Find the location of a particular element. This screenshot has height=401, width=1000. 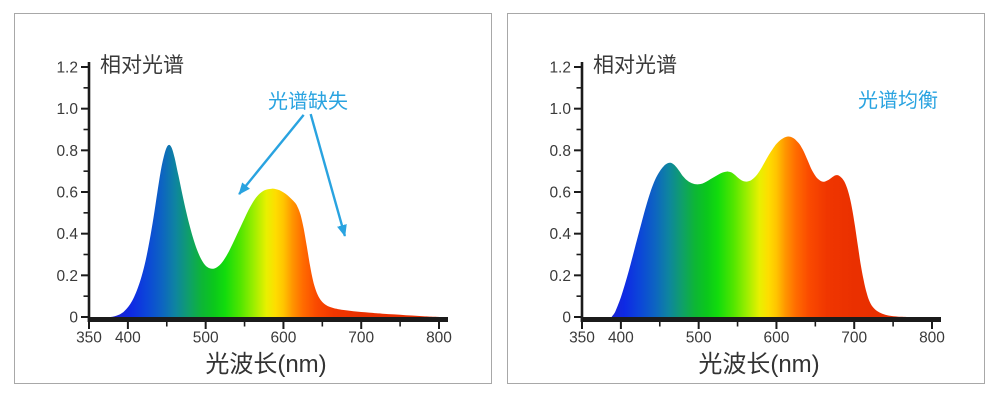

annotation-label-spectrum-missing: 光谱缺失 is located at coordinates (308, 101).